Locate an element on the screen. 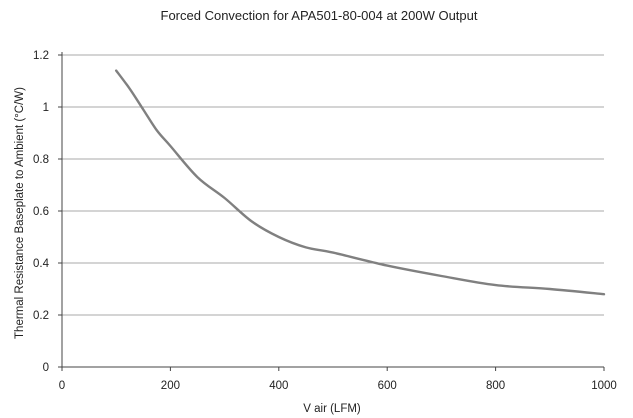  x-tick-label: 0 is located at coordinates (62, 386).